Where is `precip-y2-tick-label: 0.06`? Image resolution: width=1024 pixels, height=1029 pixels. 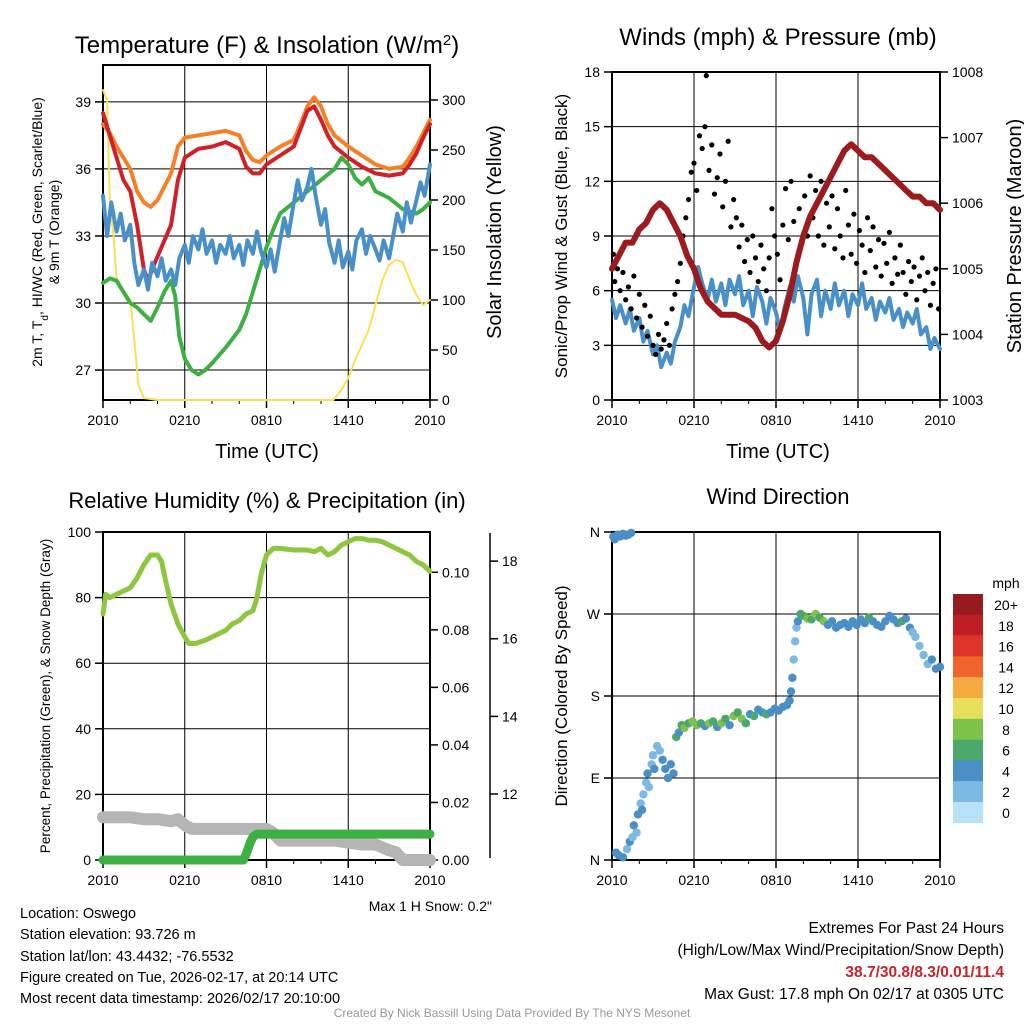 precip-y2-tick-label: 0.06 is located at coordinates (455, 687).